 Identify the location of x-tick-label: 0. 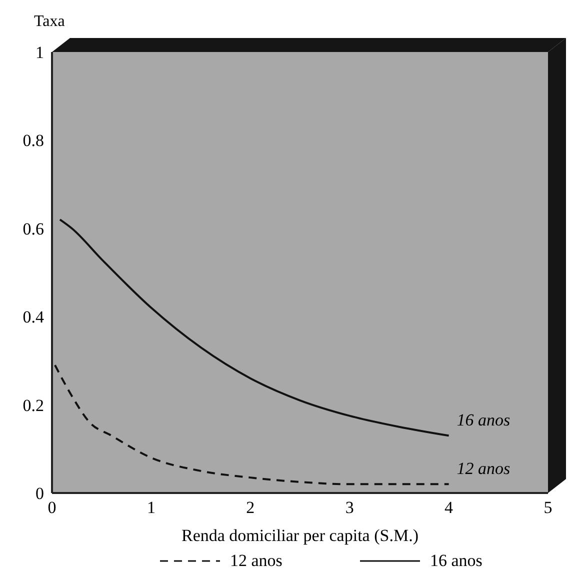
(52, 507).